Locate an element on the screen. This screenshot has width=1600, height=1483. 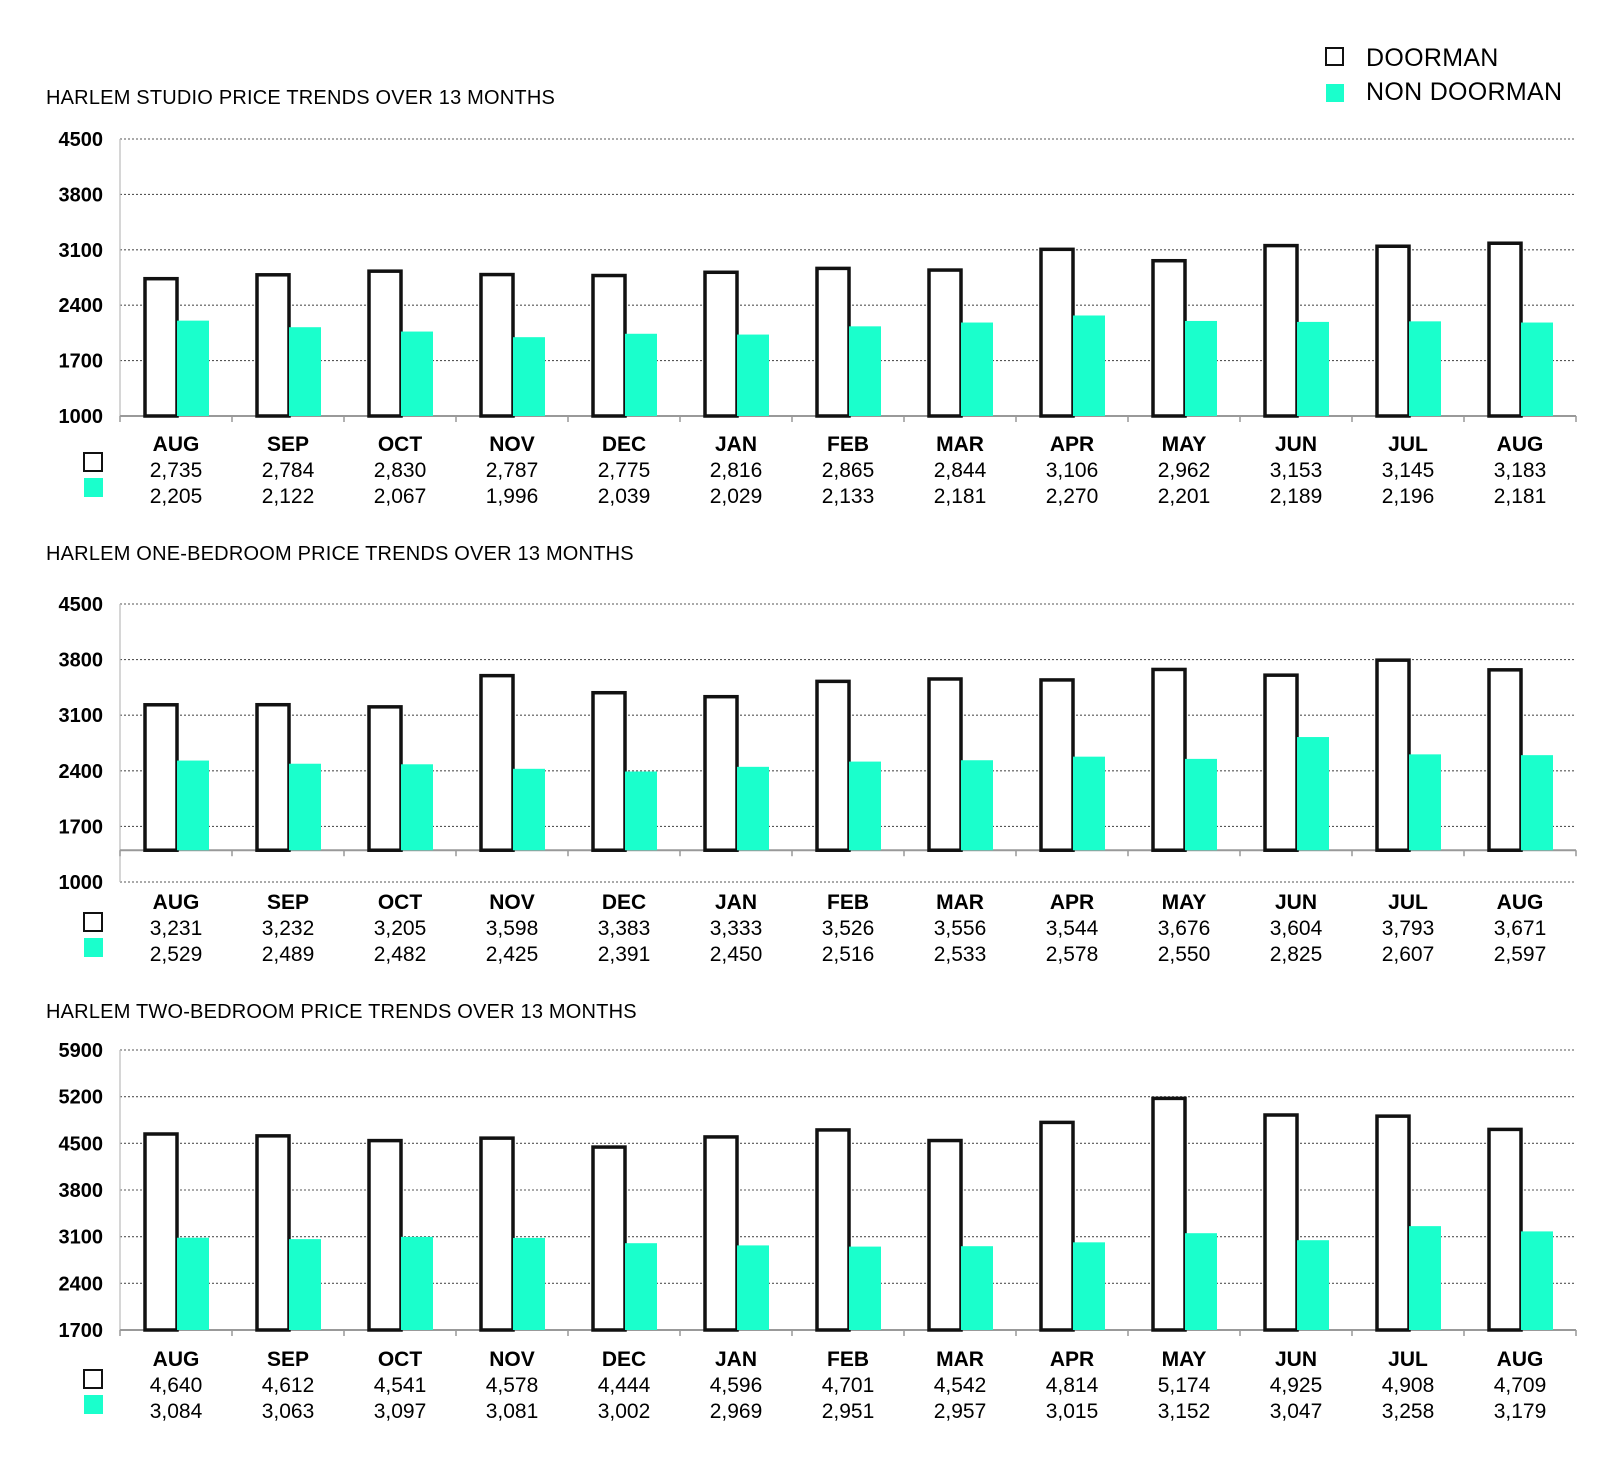
value-label-non-doorman: 3,047 is located at coordinates (1296, 1411).